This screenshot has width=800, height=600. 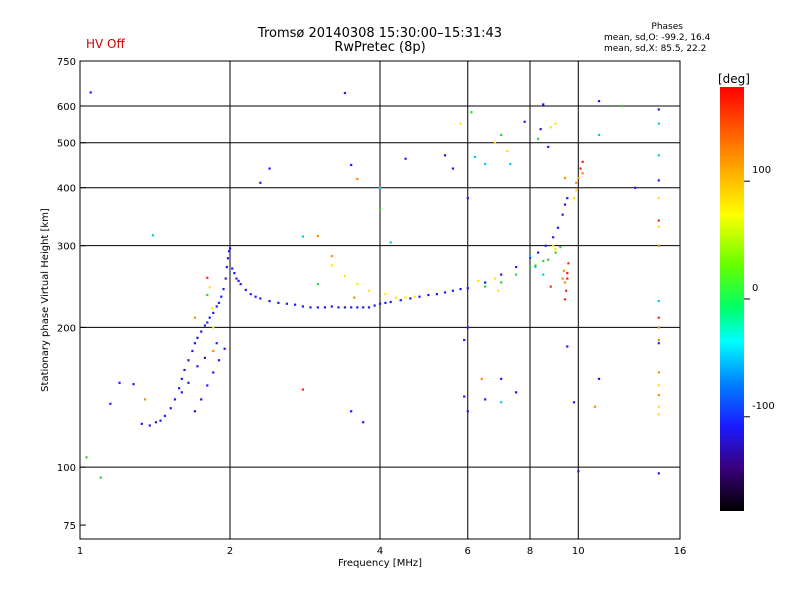 What do you see at coordinates (761, 170) in the screenshot?
I see `colorbar-tick-label: 100` at bounding box center [761, 170].